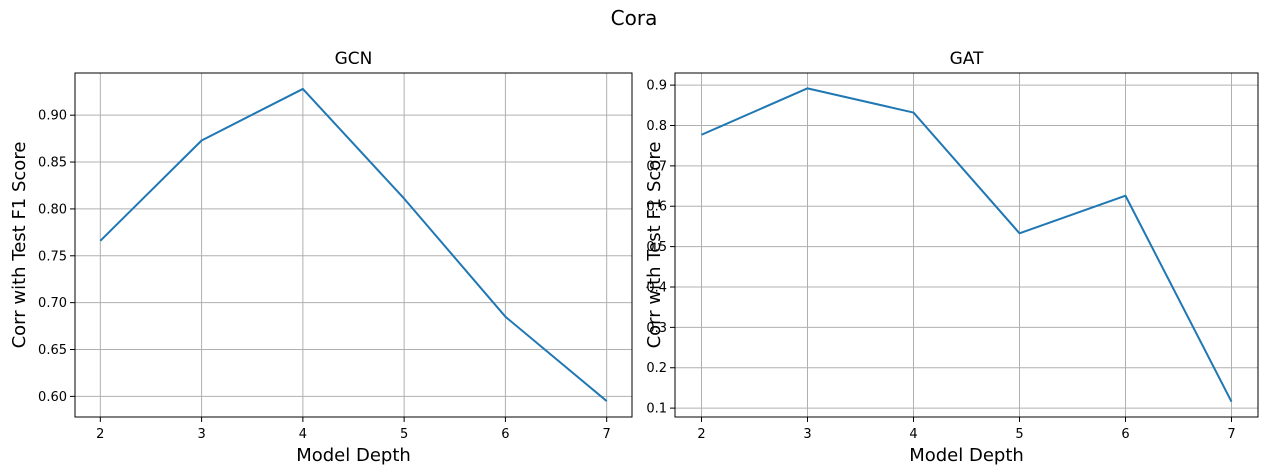 Image resolution: width=1269 pixels, height=475 pixels. What do you see at coordinates (52, 163) in the screenshot?
I see `y-tick-label: 0.85` at bounding box center [52, 163].